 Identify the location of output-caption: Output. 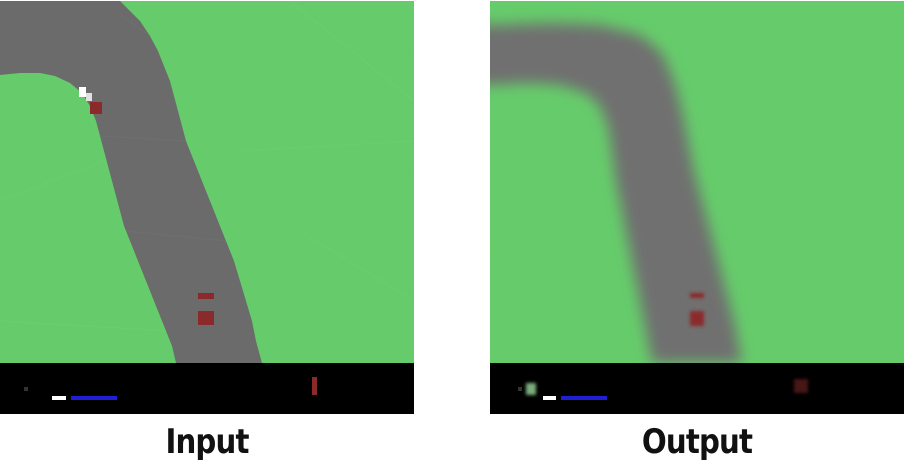
(697, 442).